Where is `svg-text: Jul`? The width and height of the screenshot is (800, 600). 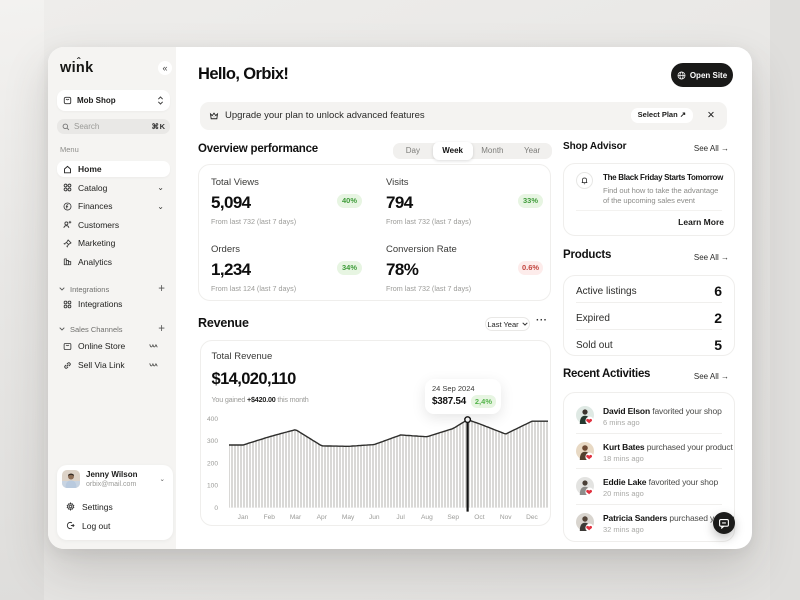 svg-text: Jul is located at coordinates (400, 517).